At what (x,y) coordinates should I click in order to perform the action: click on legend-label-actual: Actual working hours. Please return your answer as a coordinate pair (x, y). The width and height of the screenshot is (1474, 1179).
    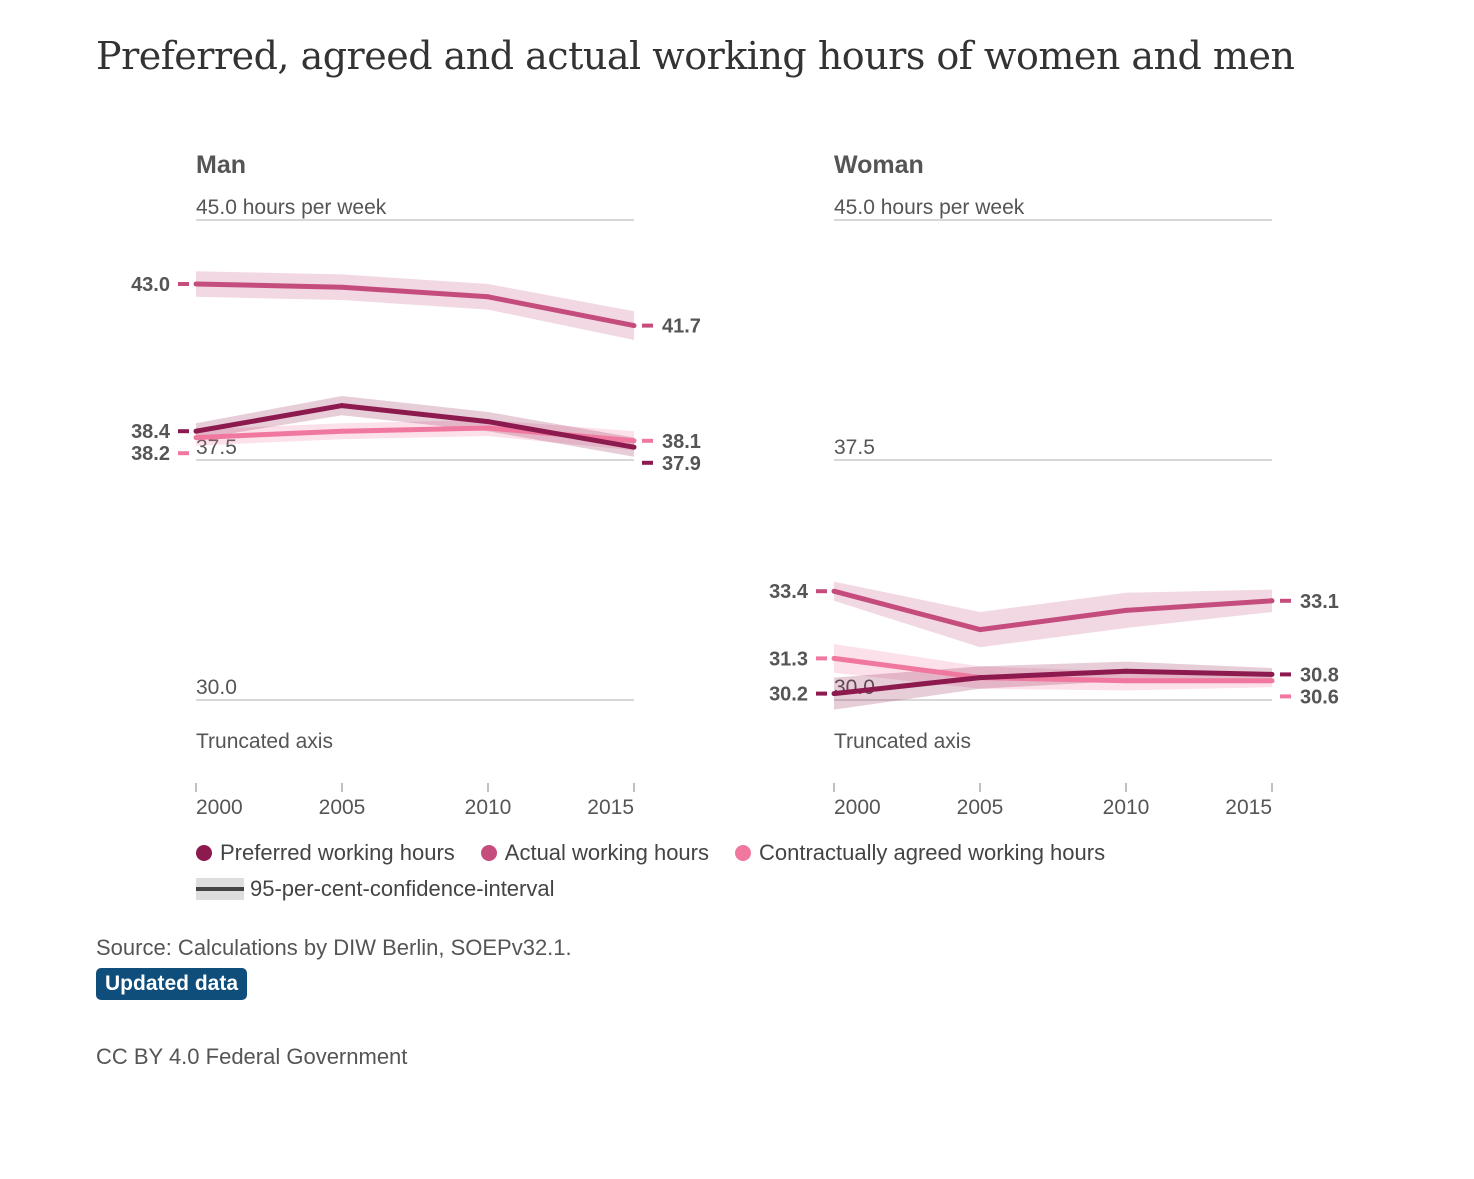
    Looking at the image, I should click on (606, 852).